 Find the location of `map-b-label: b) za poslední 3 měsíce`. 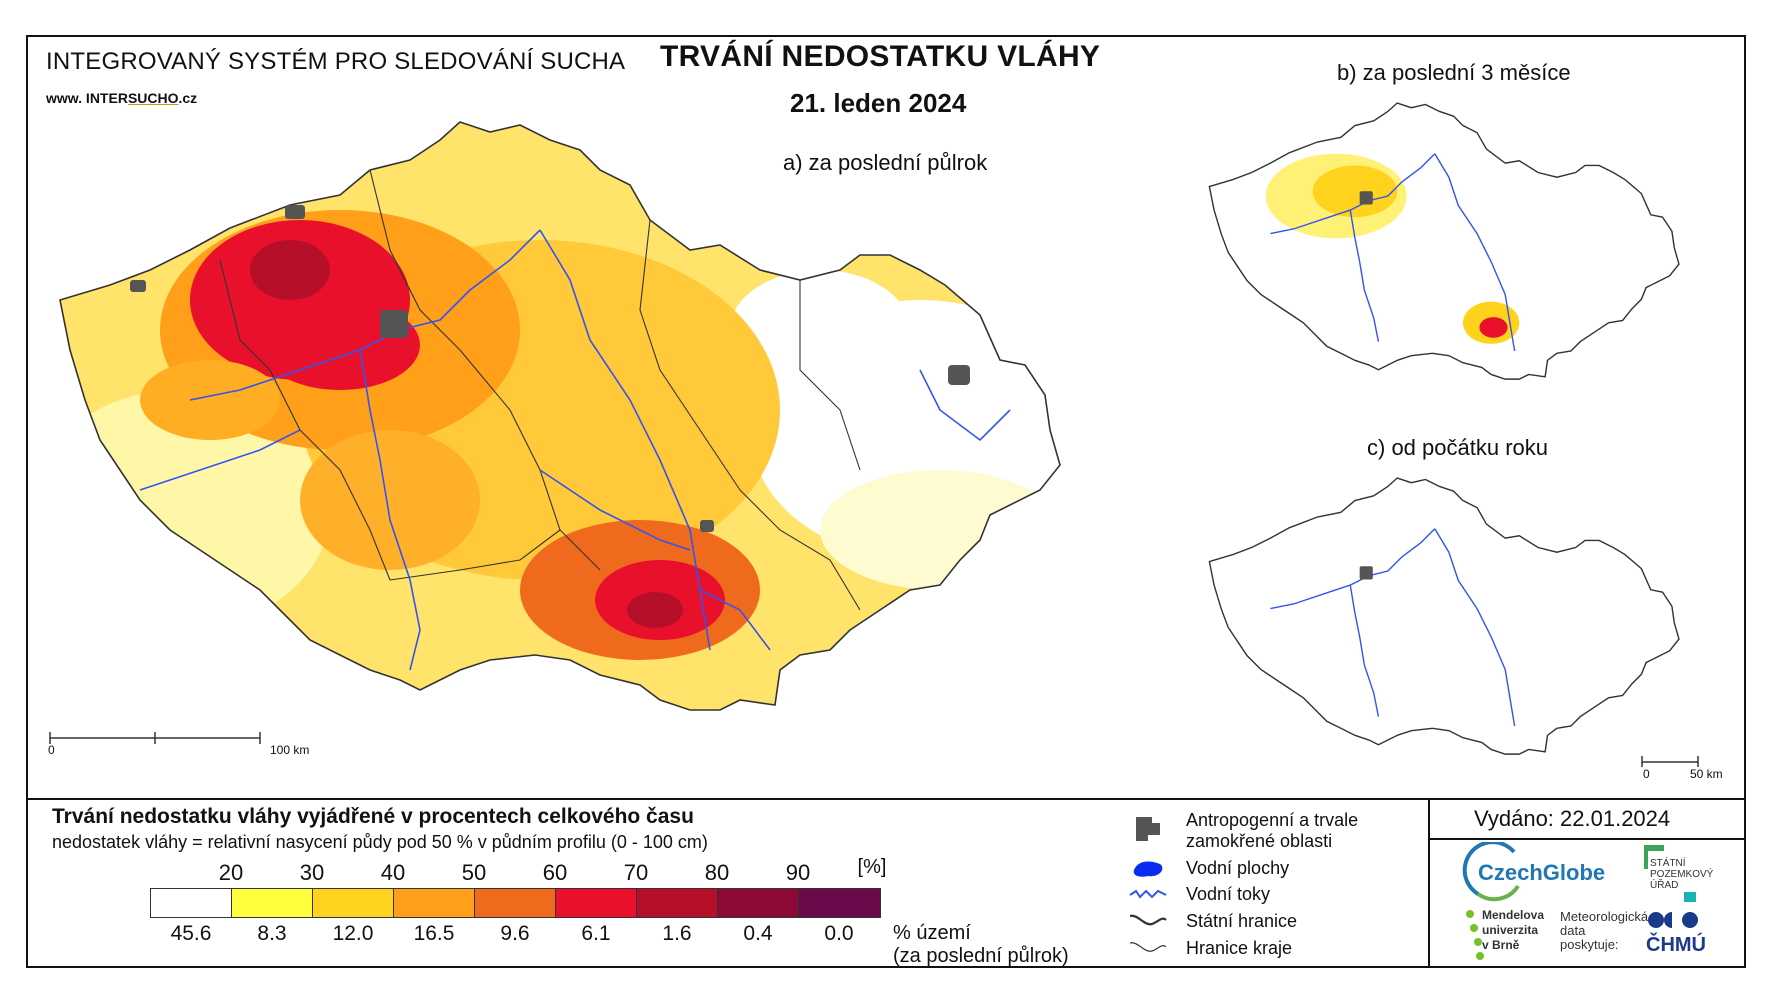

map-b-label: b) za poslední 3 měsíce is located at coordinates (1454, 72).